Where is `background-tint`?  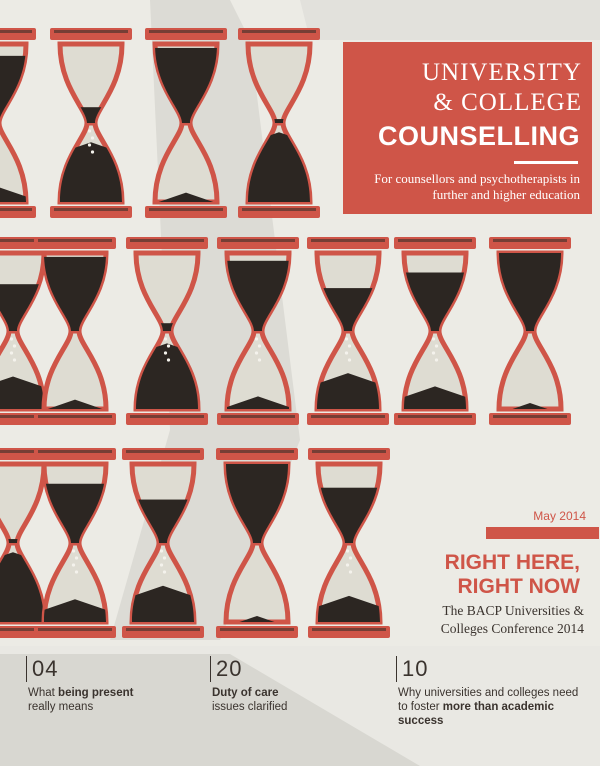
background-tint is located at coordinates (300, 20).